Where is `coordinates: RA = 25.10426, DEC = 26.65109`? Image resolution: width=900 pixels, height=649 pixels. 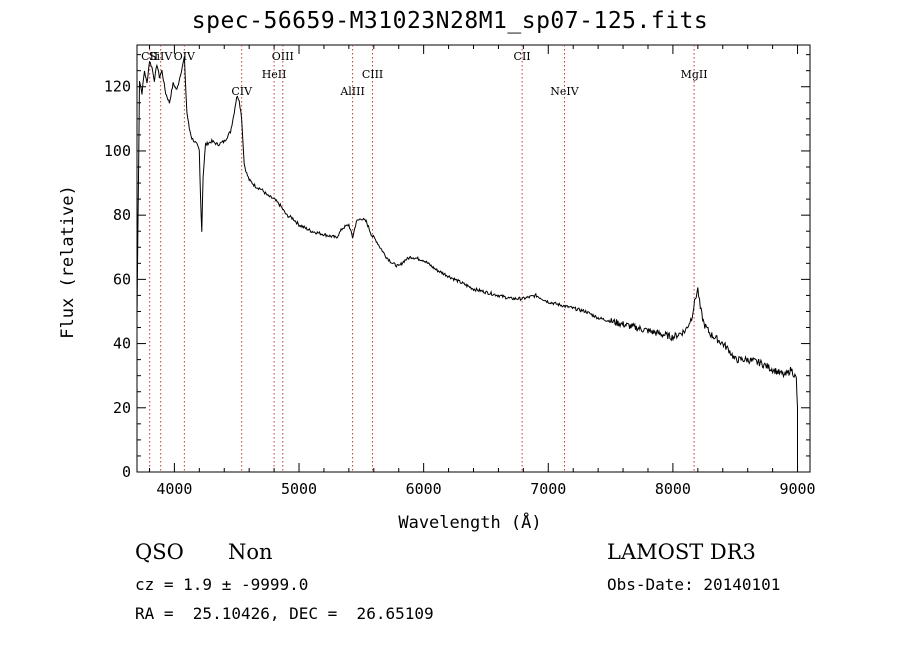
coordinates: RA = 25.10426, DEC = 26.65109 is located at coordinates (284, 613).